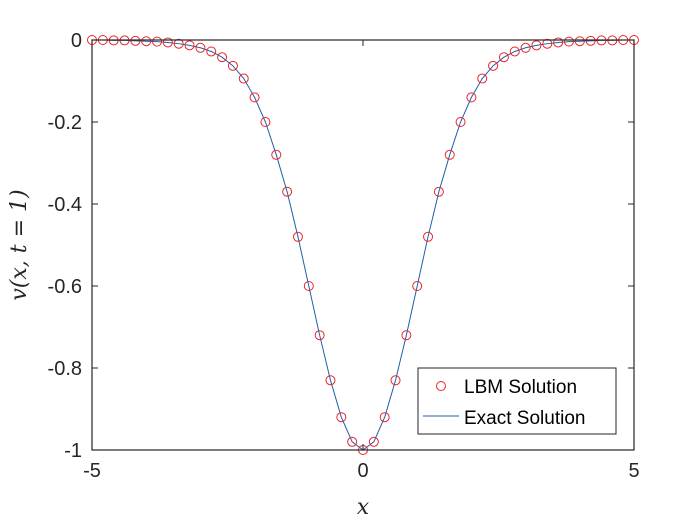 The width and height of the screenshot is (700, 525). What do you see at coordinates (363, 507) in the screenshot?
I see `x-axis-title: x` at bounding box center [363, 507].